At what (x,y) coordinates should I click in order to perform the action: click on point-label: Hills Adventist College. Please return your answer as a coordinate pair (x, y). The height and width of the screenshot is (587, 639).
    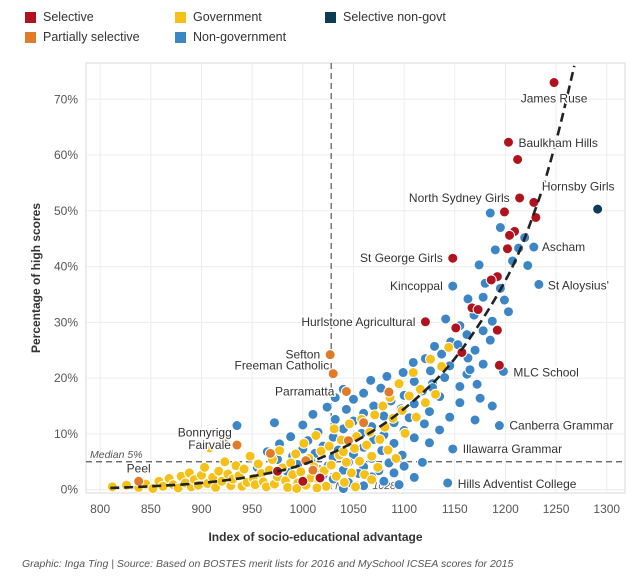
    Looking at the image, I should click on (517, 484).